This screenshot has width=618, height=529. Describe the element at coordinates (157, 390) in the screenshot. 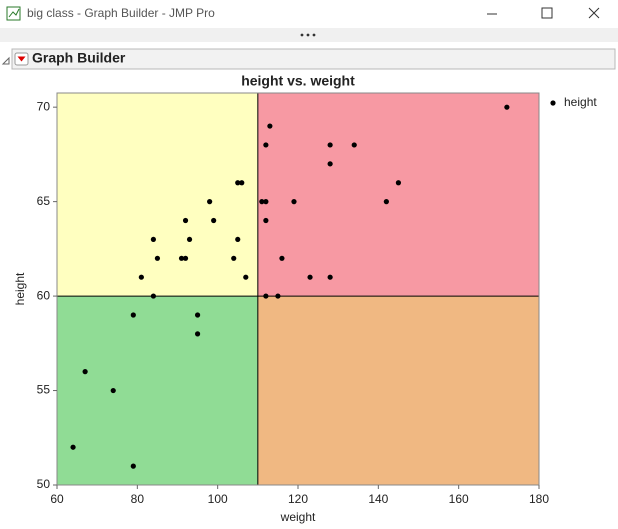

I see `region-lower-left` at that location.